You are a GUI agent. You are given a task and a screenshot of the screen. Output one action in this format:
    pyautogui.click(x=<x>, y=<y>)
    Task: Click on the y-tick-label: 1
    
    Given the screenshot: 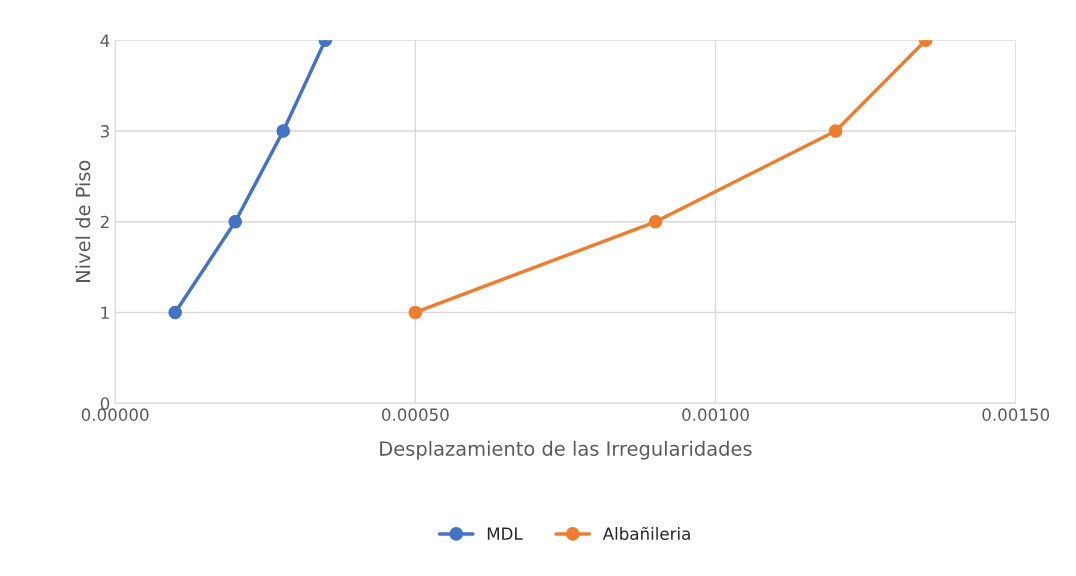 What is the action you would take?
    pyautogui.click(x=105, y=312)
    